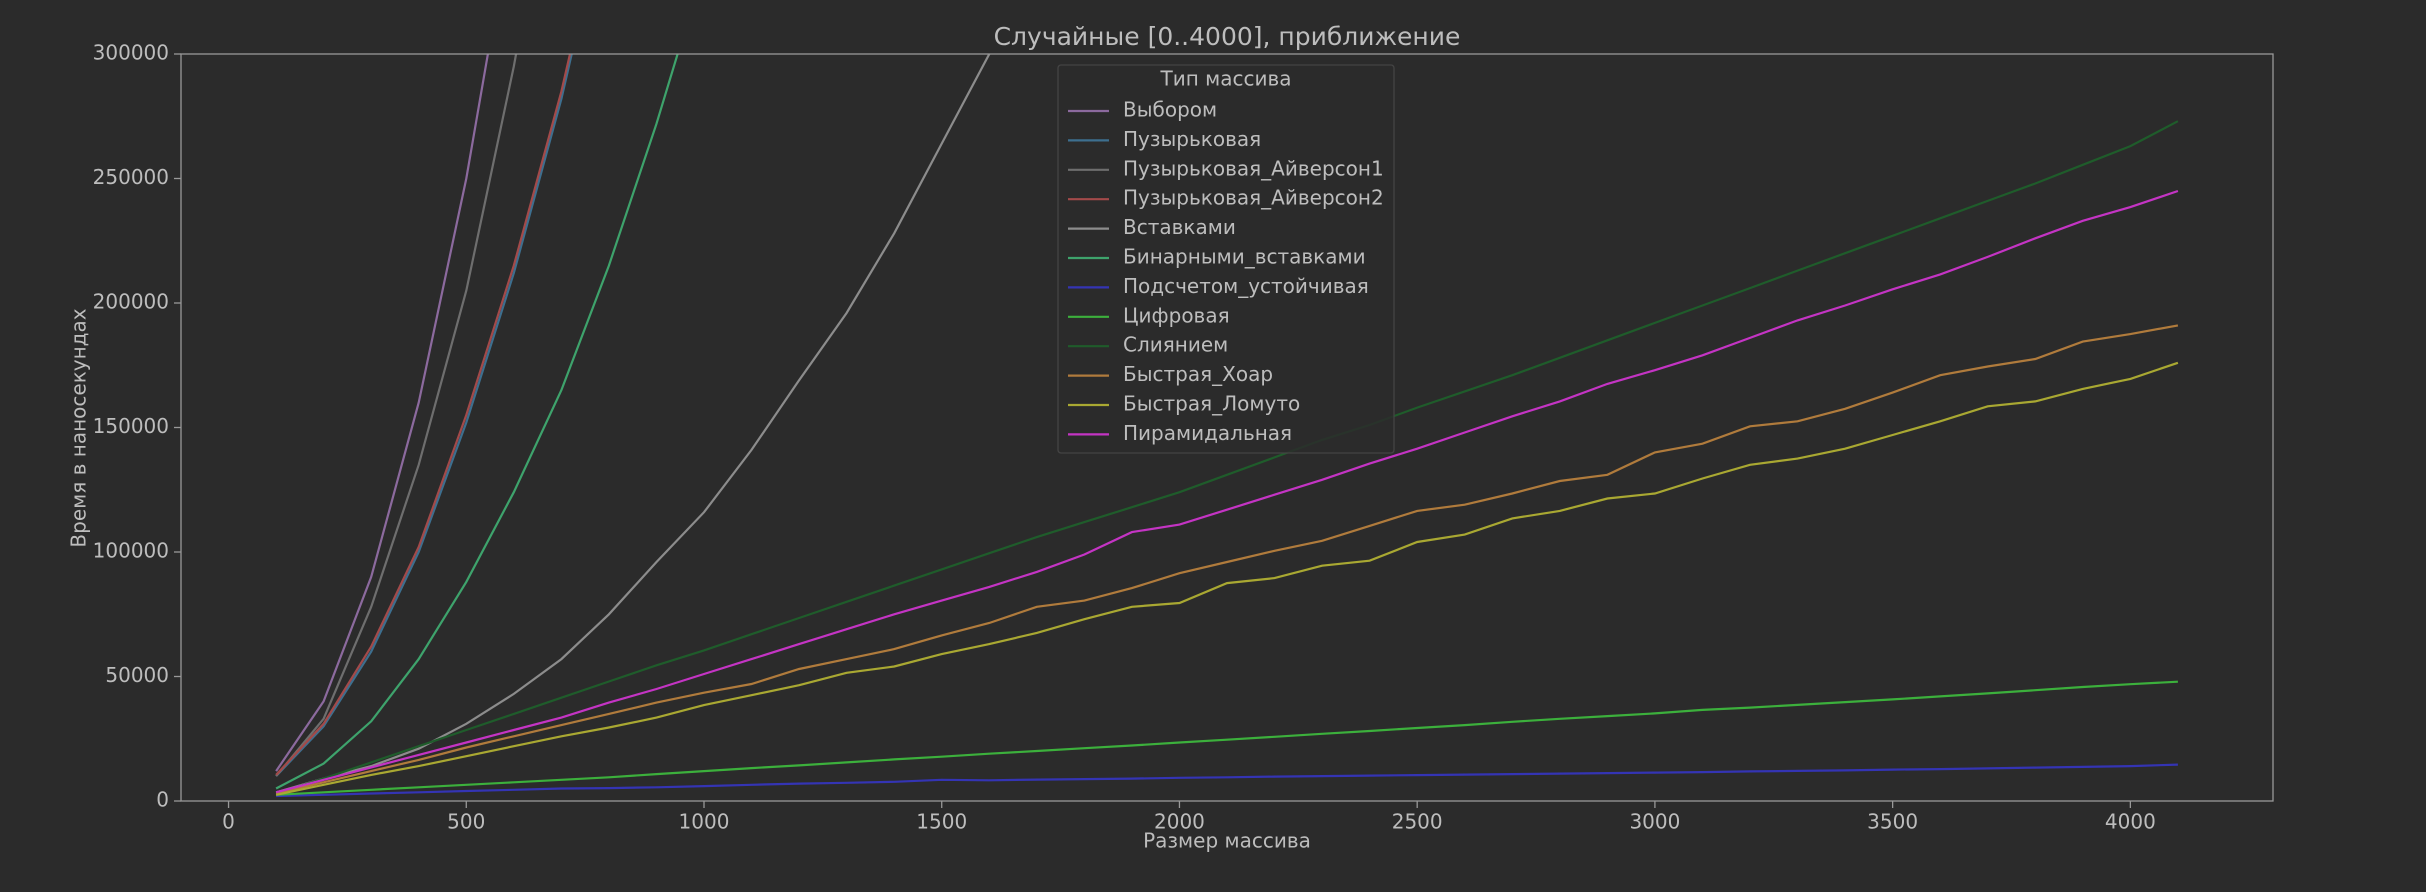  I want to click on legend-box, so click(1226, 259).